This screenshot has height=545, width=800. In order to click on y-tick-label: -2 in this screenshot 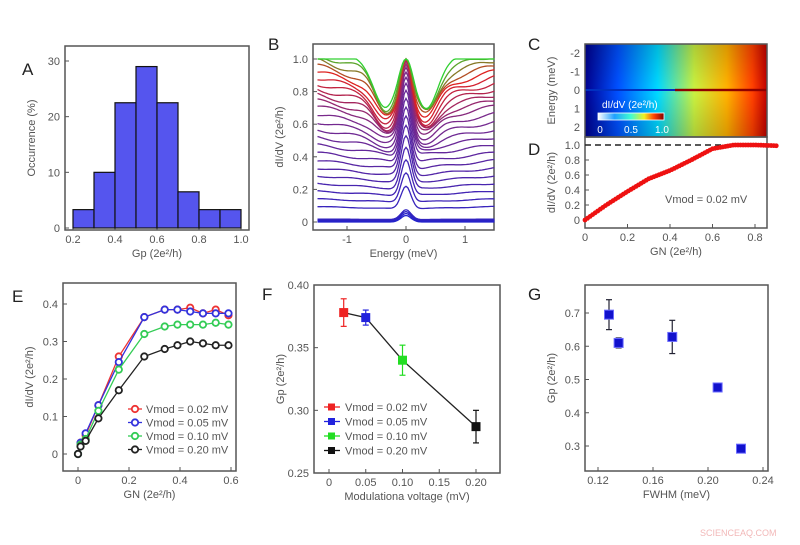, I will do `click(575, 54)`.